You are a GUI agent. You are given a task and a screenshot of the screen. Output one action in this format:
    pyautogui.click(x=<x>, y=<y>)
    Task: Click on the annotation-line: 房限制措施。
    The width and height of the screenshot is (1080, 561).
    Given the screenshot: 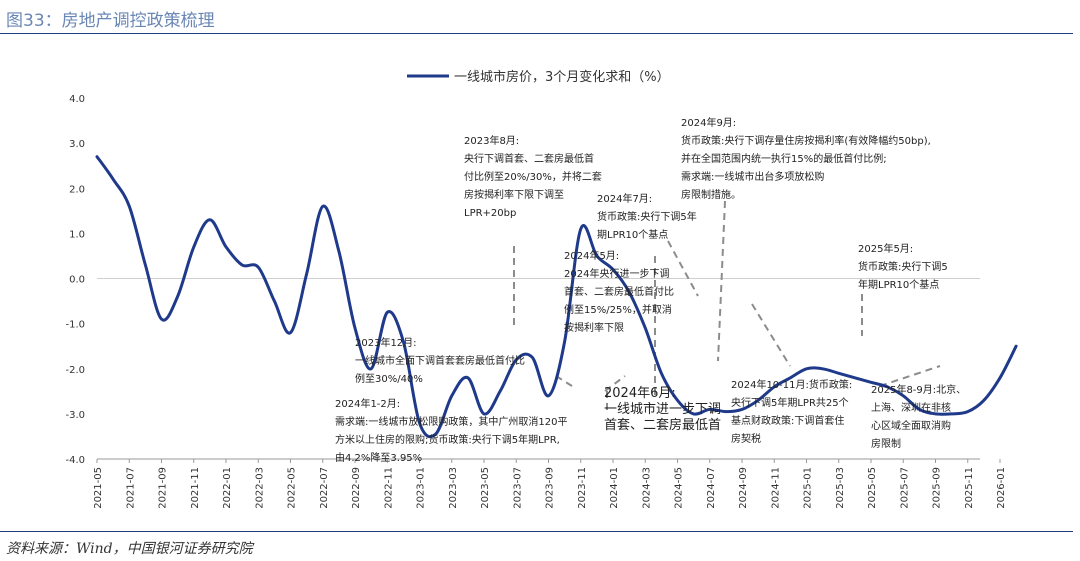 What is the action you would take?
    pyautogui.click(x=711, y=194)
    